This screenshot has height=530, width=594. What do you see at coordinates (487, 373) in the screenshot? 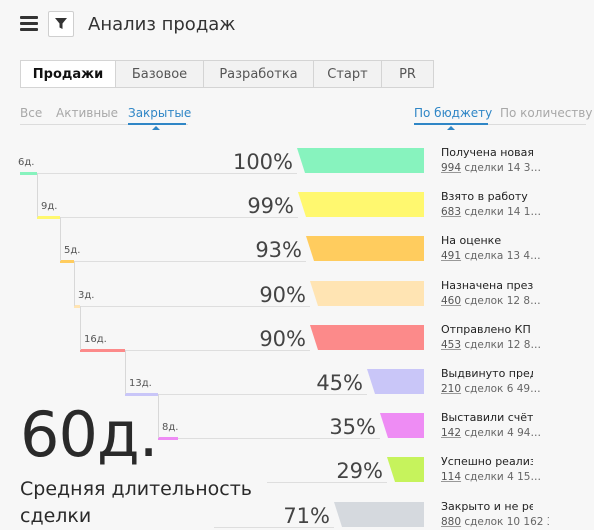
I see `stage-title: Выдвинуто пред` at bounding box center [487, 373].